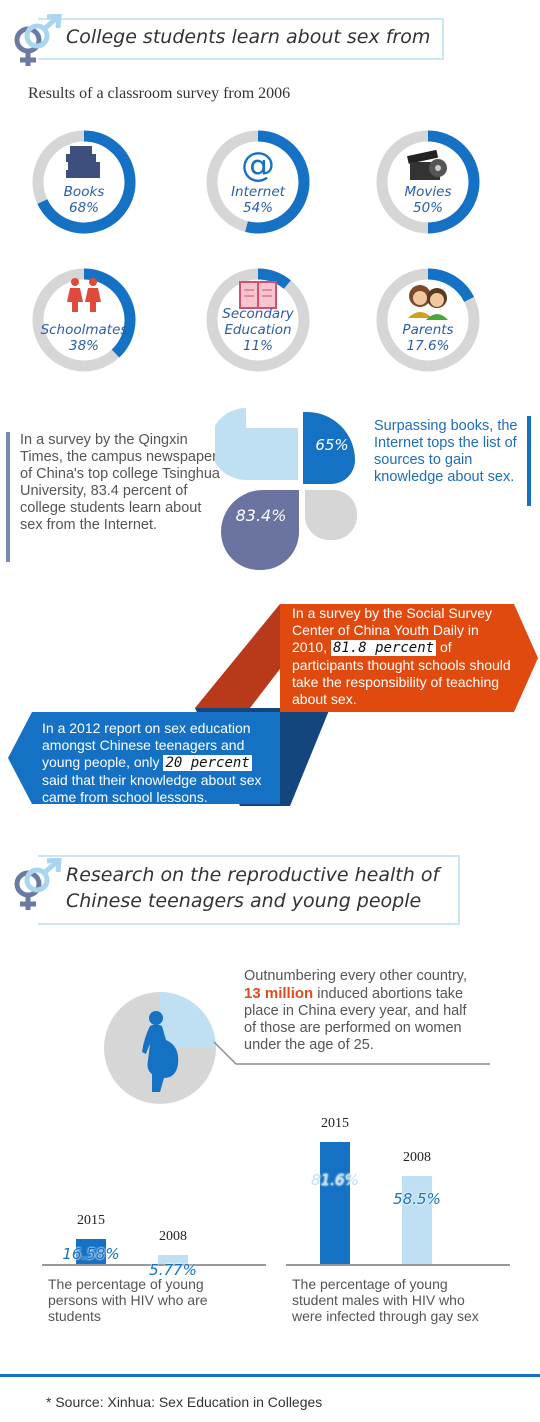 The width and height of the screenshot is (540, 1422). I want to click on right-quote-bar, so click(529, 461).